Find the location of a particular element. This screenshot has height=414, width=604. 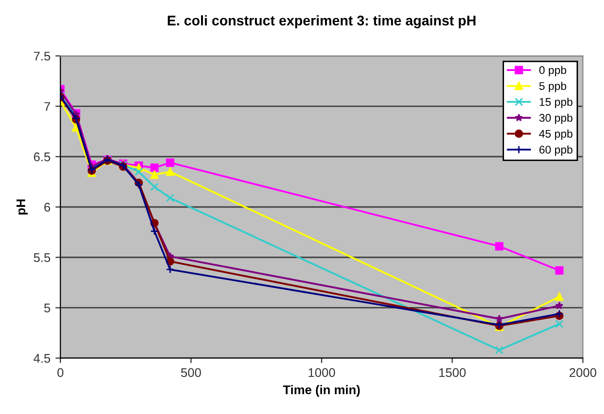

legend-label: 5 ppb is located at coordinates (552, 87).